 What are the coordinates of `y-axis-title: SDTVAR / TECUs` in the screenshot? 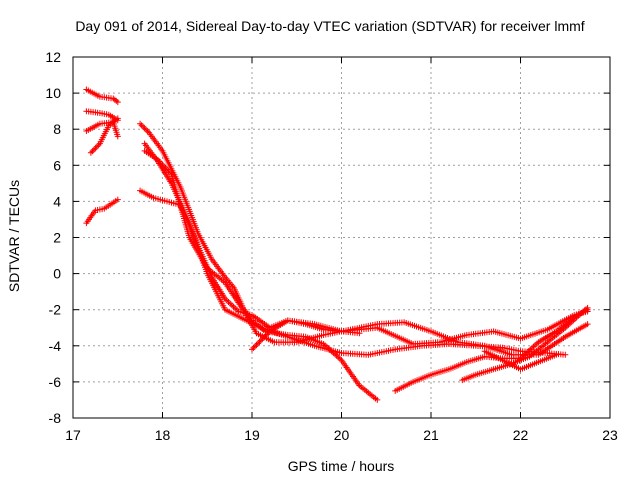 It's located at (14, 236).